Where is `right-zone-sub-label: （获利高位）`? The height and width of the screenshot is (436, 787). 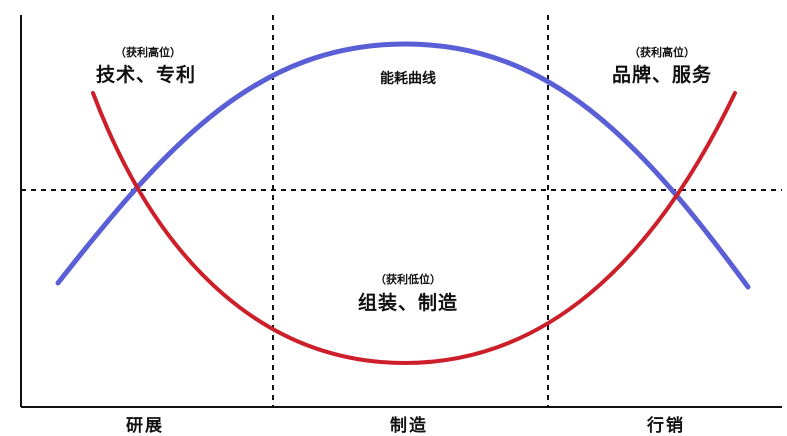
right-zone-sub-label: （获利高位） is located at coordinates (662, 52).